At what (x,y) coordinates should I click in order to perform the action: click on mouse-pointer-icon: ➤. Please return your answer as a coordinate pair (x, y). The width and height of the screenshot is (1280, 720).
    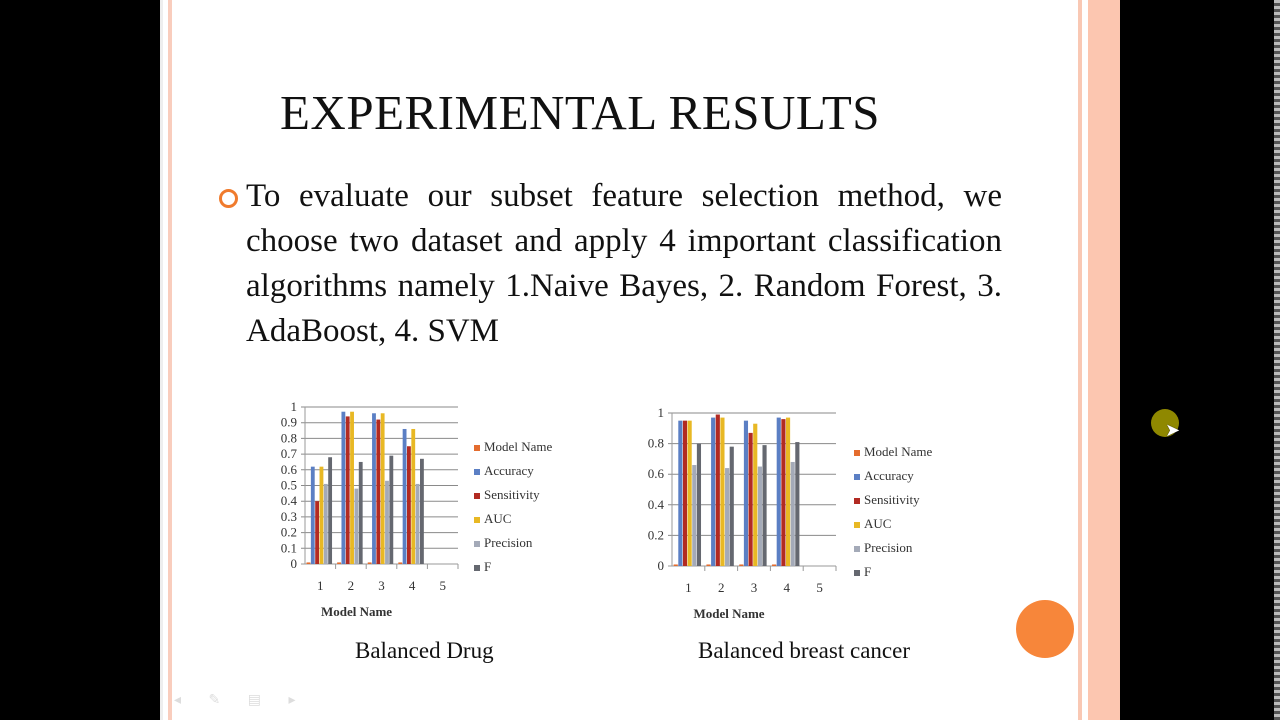
    Looking at the image, I should click on (1173, 430).